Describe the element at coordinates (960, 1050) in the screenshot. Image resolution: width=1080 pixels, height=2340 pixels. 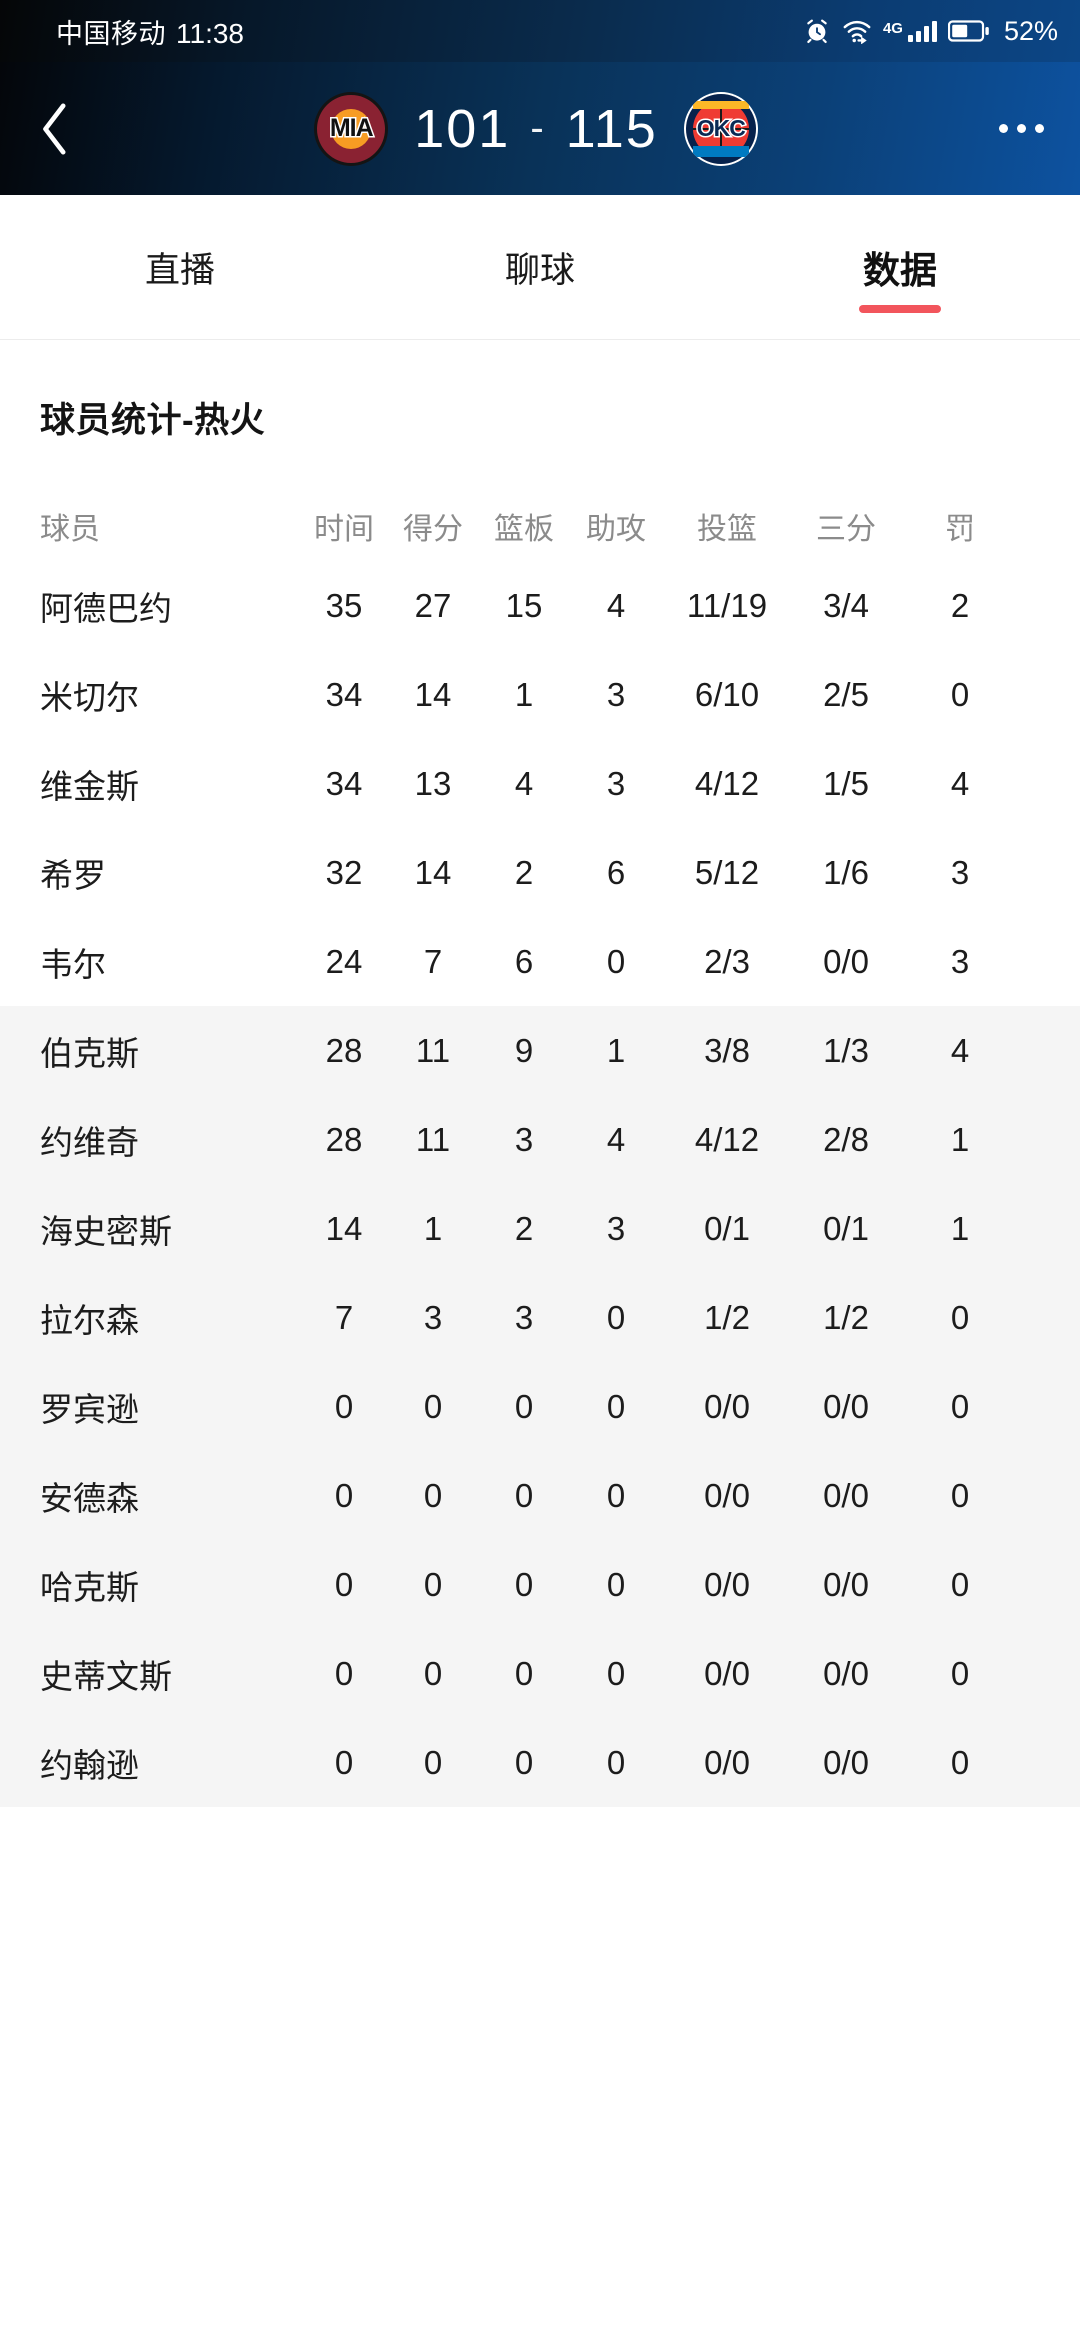
I see `freethrows-cell: 4` at that location.